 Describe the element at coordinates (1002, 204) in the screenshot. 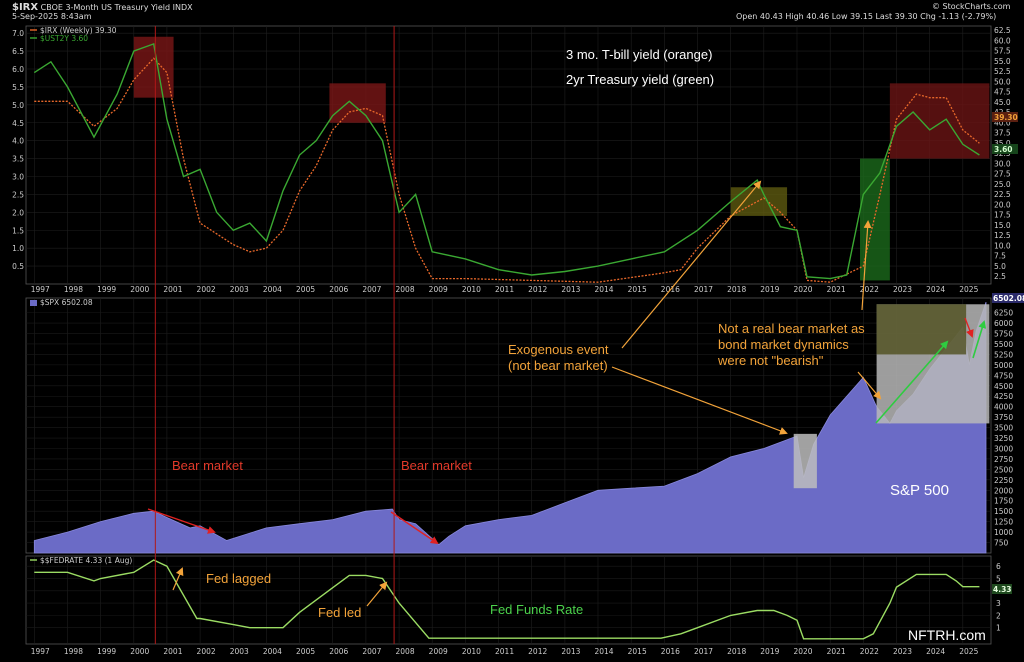

I see `yield-right-tick: 20.0` at that location.